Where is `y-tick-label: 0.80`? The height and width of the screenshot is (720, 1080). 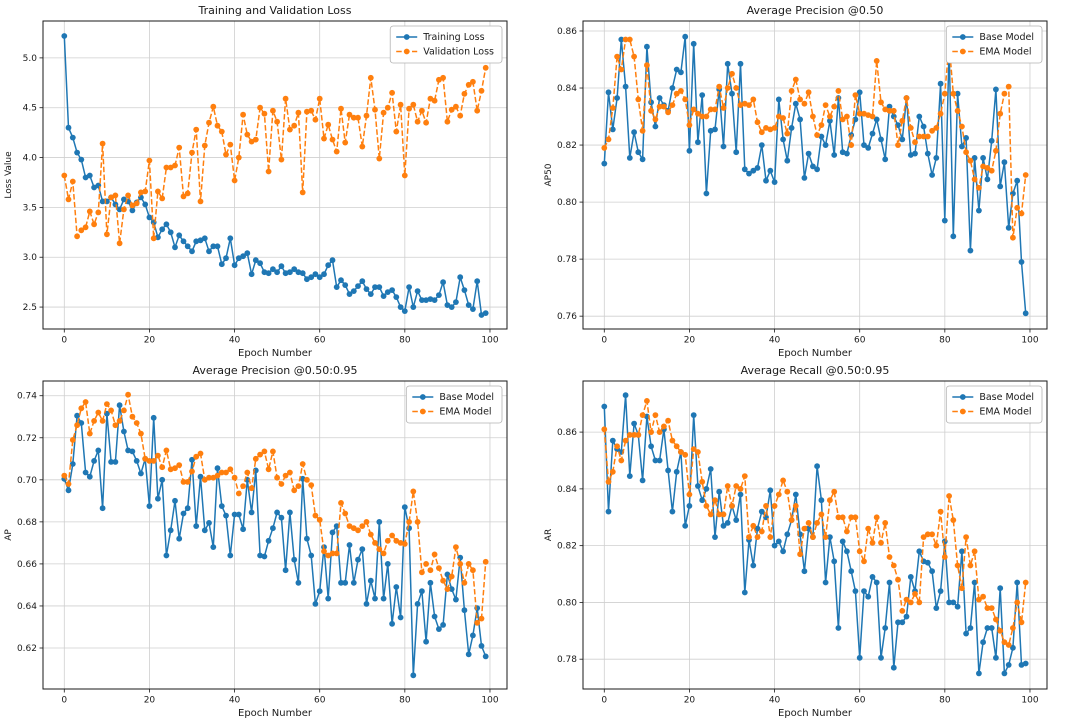 y-tick-label: 0.80 is located at coordinates (567, 603).